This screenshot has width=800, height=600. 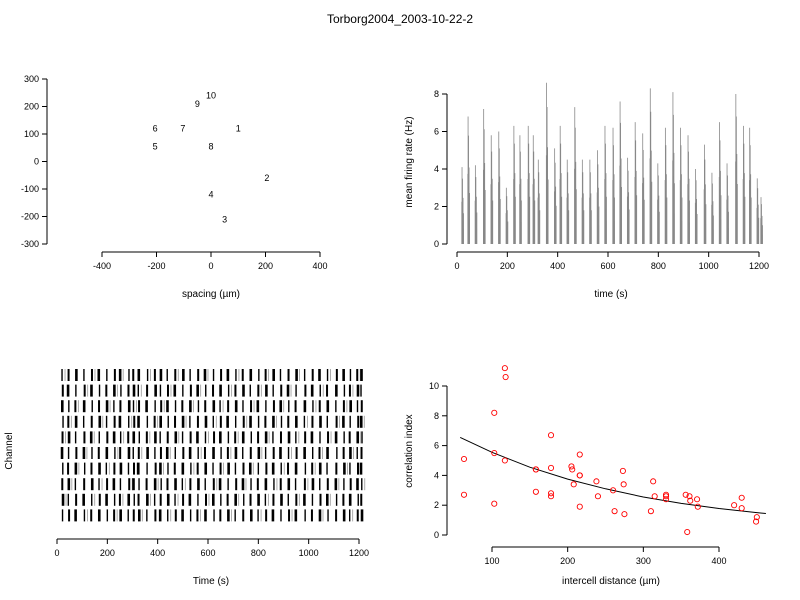 I want to click on x-axis-label: intercell distance (µm), so click(x=611, y=581).